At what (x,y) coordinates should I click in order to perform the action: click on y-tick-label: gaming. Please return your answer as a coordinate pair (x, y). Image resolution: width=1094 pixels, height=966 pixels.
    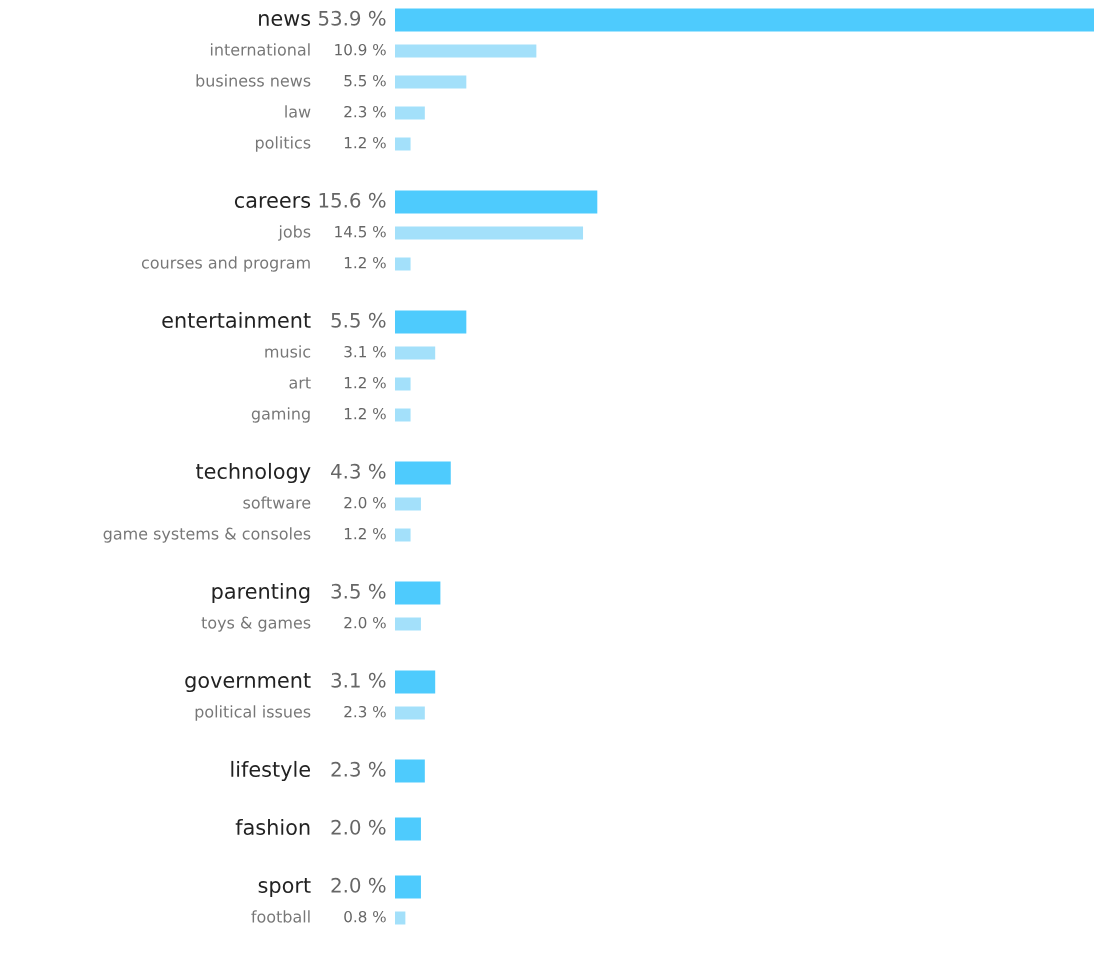
    Looking at the image, I should click on (280, 415).